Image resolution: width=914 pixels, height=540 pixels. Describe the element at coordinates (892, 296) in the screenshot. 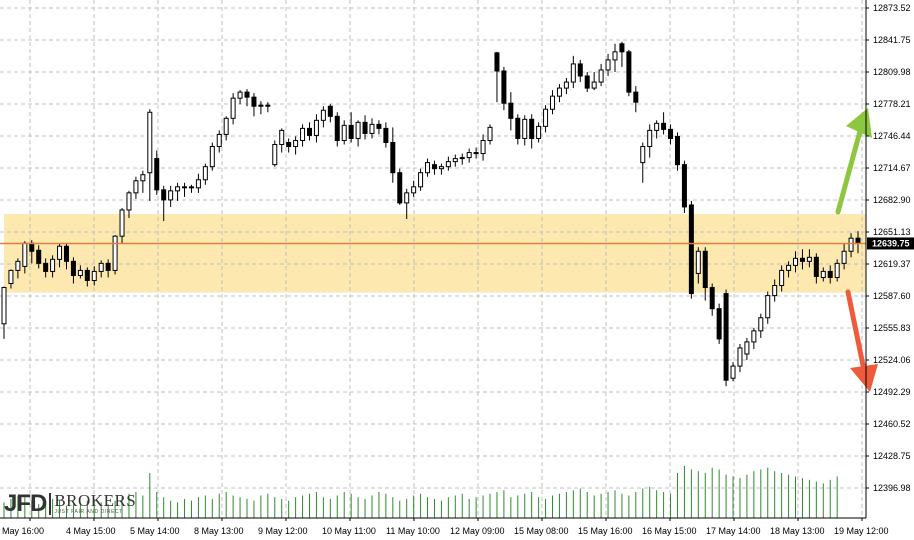

I see `price-tick-label: 12587.60` at that location.